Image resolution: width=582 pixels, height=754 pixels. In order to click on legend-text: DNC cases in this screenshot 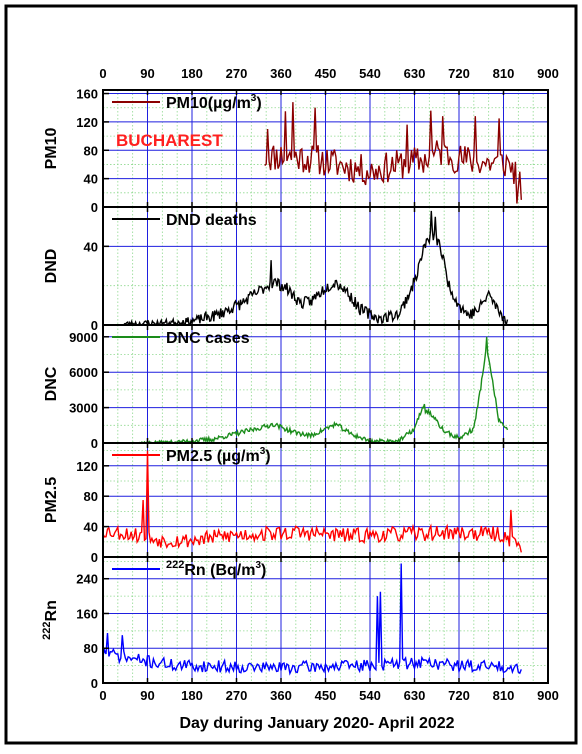, I will do `click(208, 338)`.